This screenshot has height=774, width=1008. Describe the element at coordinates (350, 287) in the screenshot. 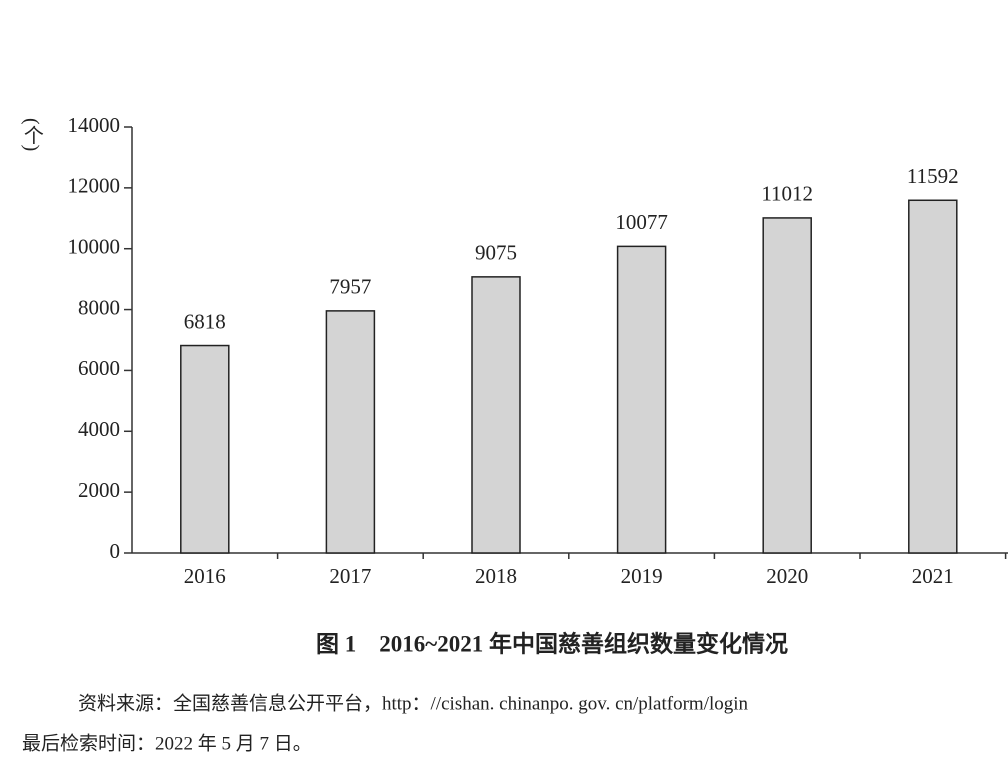

I see `value-label: 7957` at that location.